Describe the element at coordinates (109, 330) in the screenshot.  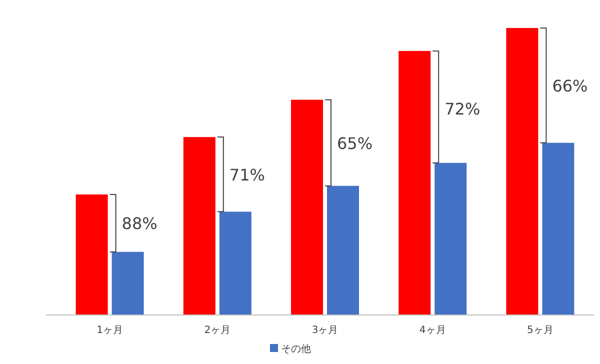
I see `x-tick-label: 1ヶ月` at that location.